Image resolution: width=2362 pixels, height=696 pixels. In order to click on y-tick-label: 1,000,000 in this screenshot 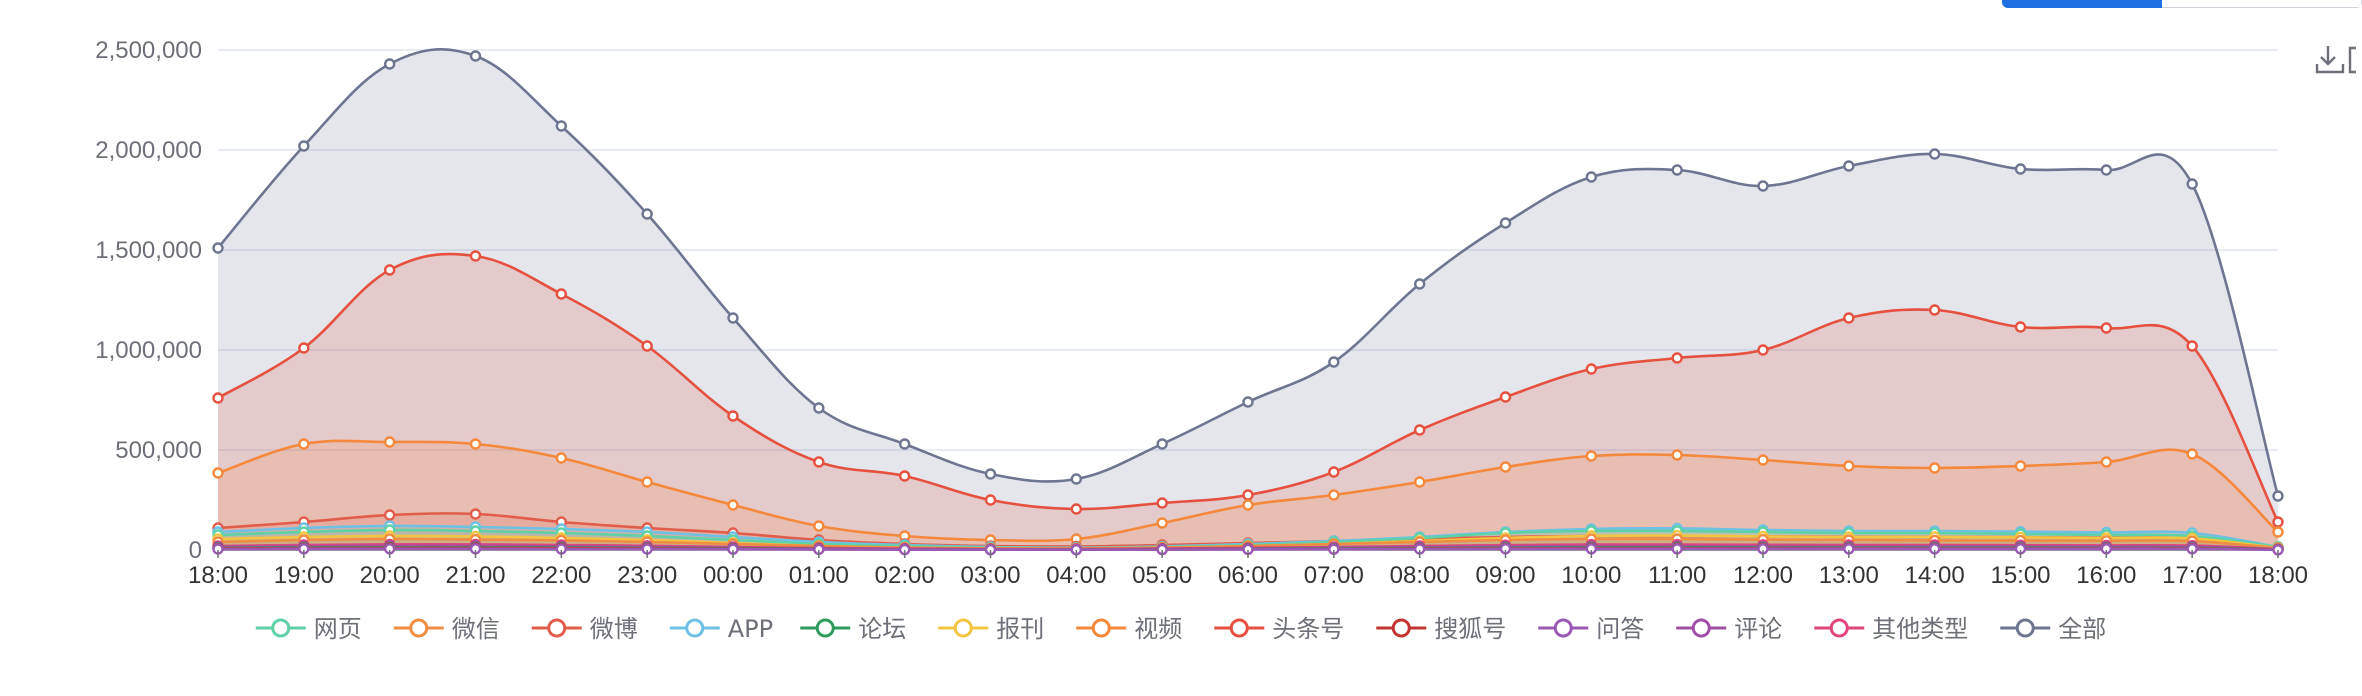, I will do `click(148, 350)`.